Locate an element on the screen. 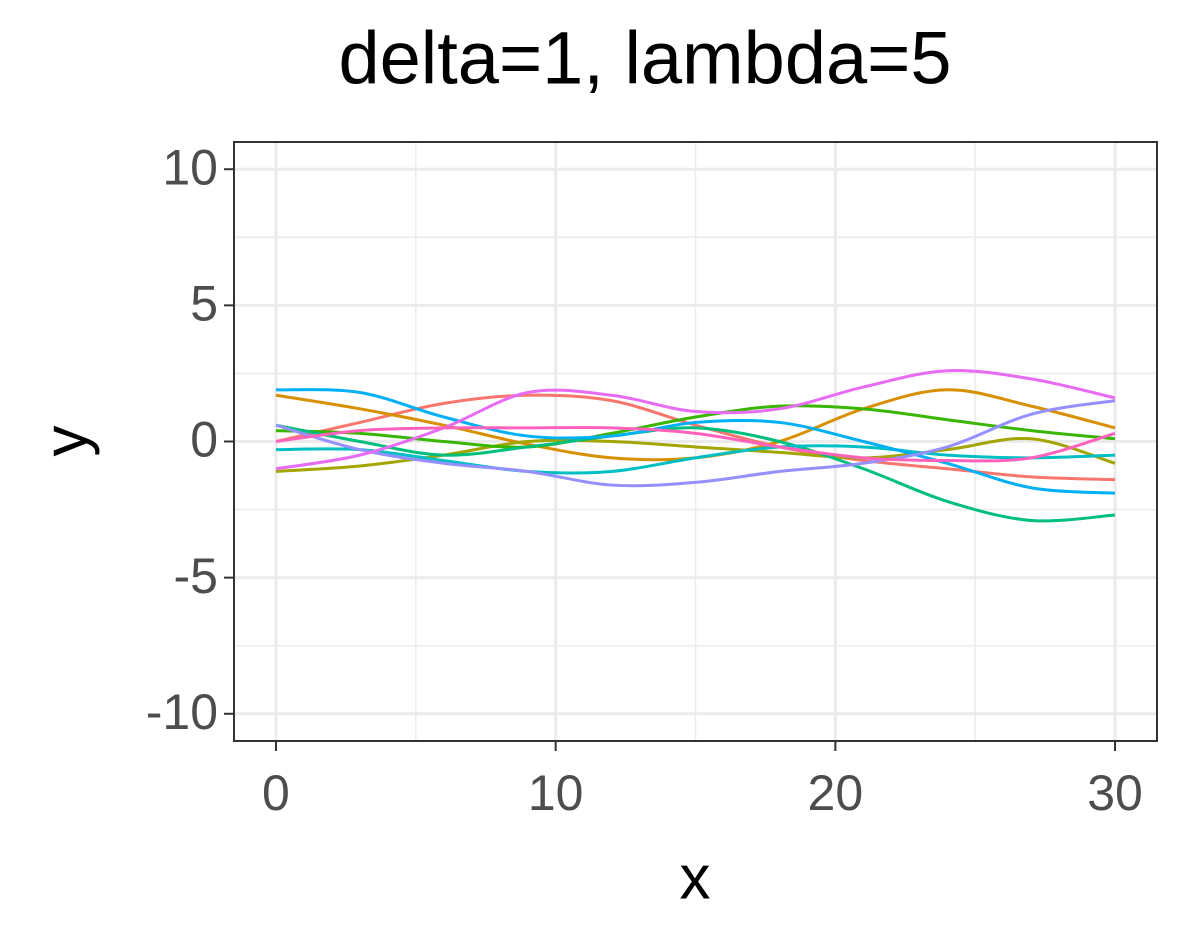  y-tick-label: 5 is located at coordinates (204, 304).